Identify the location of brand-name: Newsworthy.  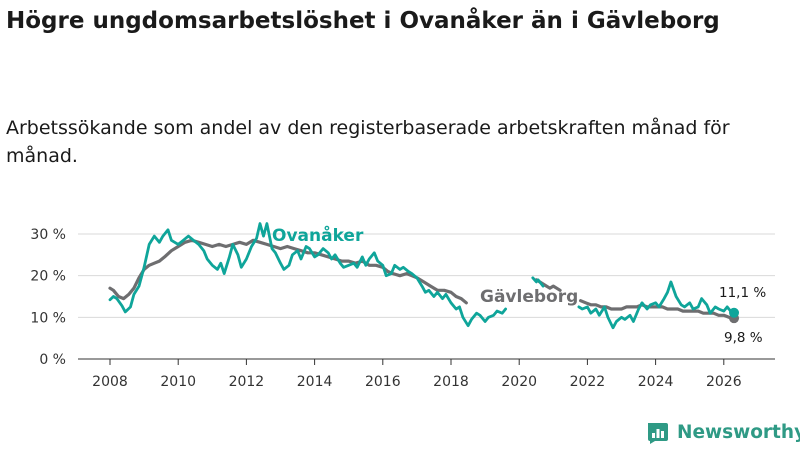
(738, 432).